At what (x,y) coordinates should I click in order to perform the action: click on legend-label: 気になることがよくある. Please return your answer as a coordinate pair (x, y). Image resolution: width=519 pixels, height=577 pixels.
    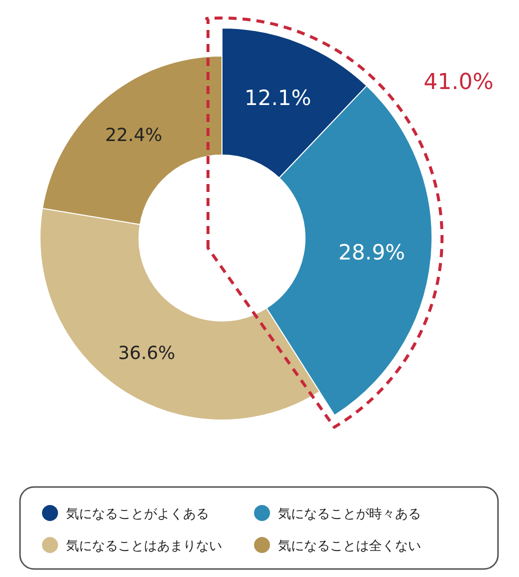
    Looking at the image, I should click on (137, 514).